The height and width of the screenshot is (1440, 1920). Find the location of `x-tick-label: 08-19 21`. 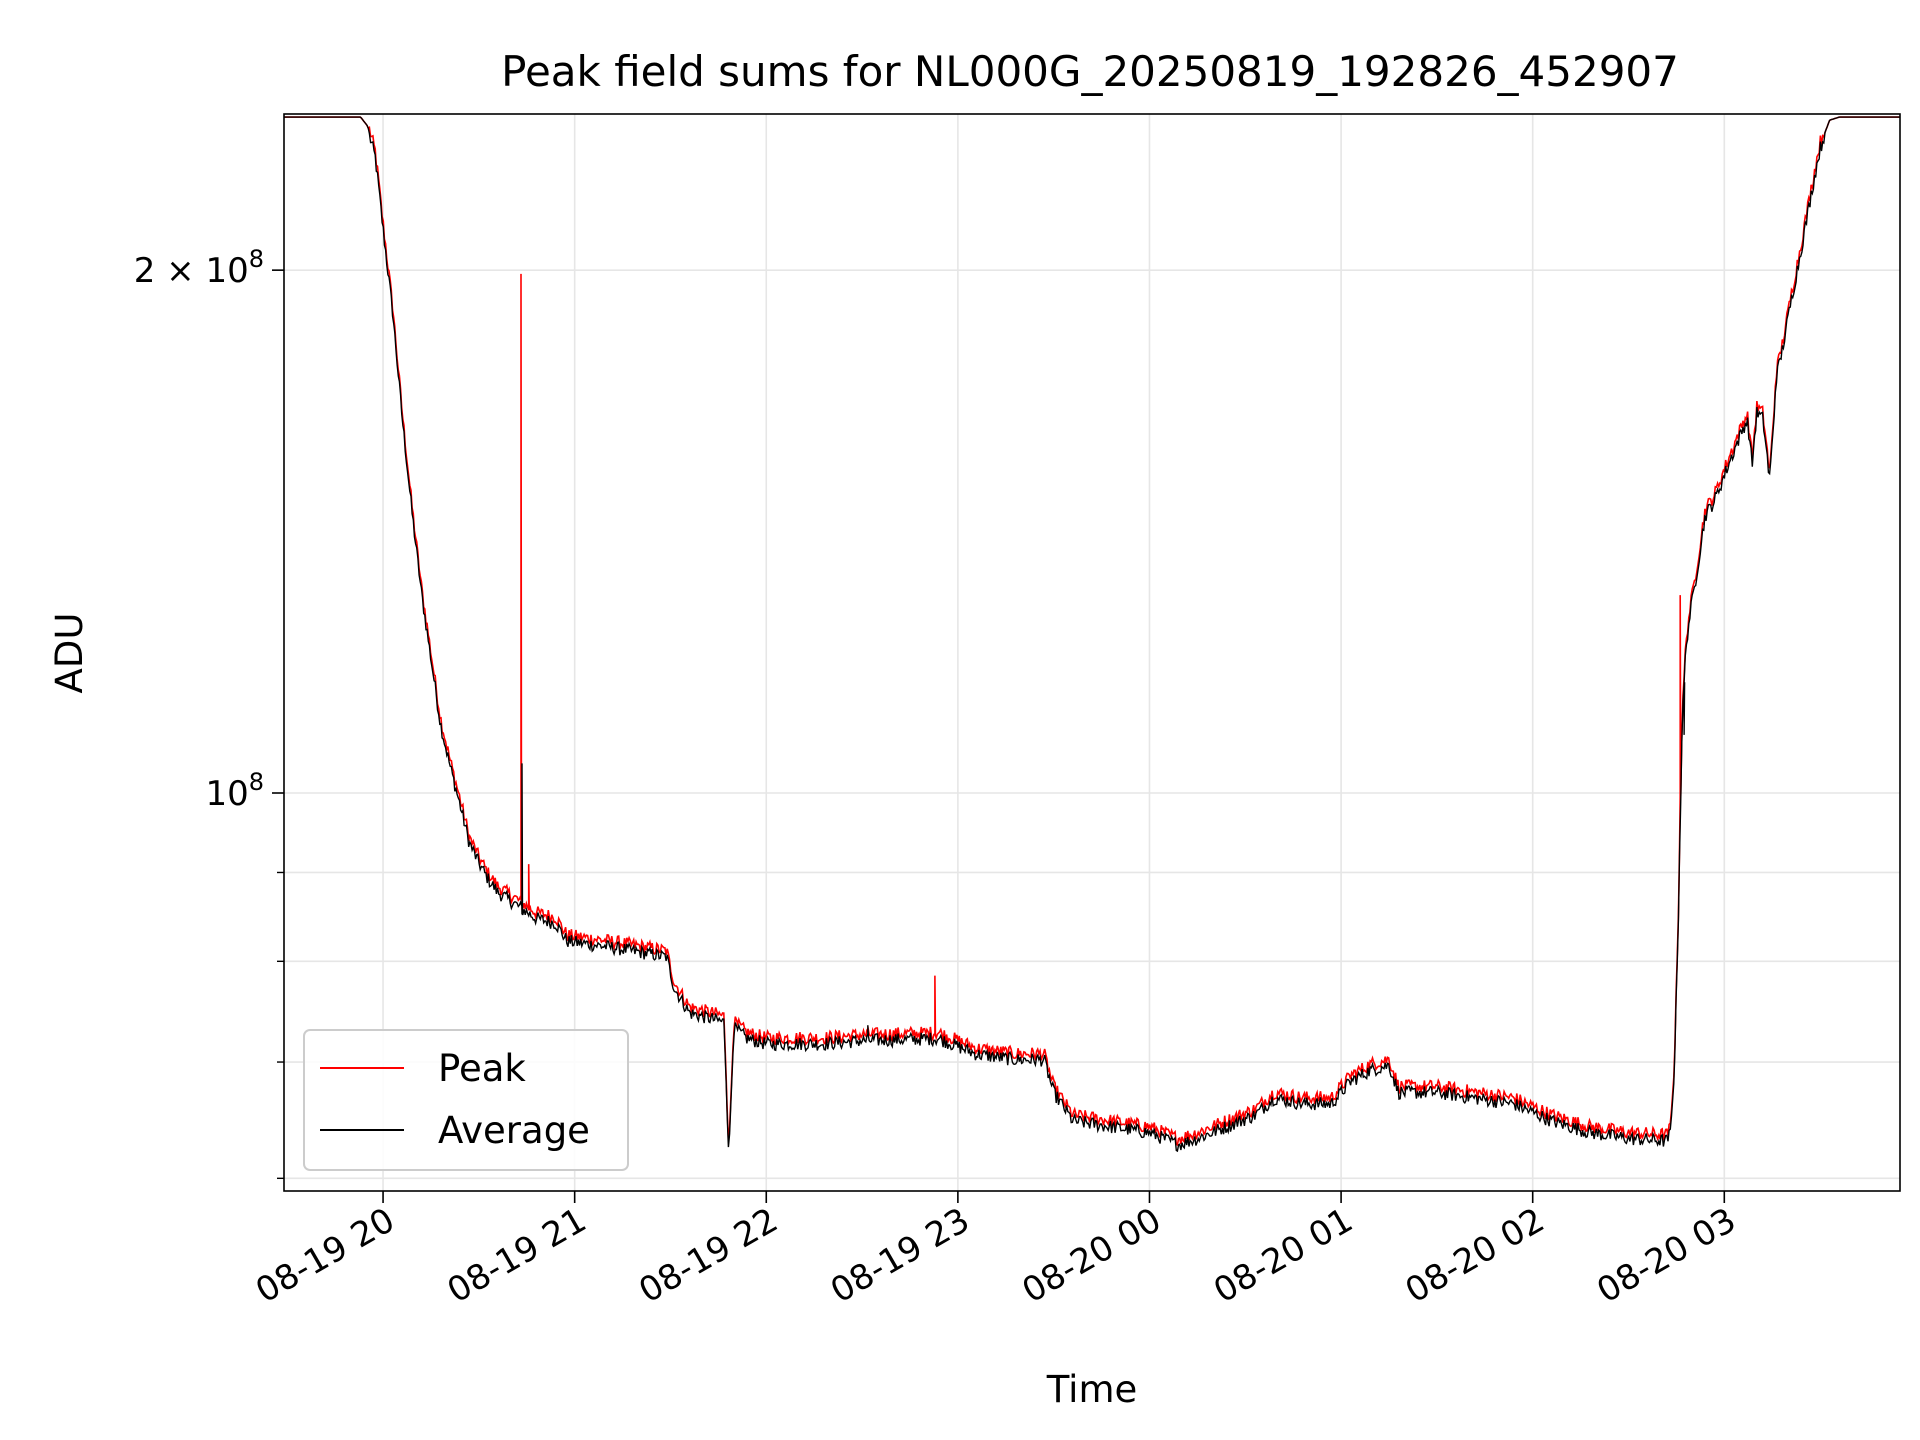

x-tick-label: 08-19 21 is located at coordinates (517, 1255).